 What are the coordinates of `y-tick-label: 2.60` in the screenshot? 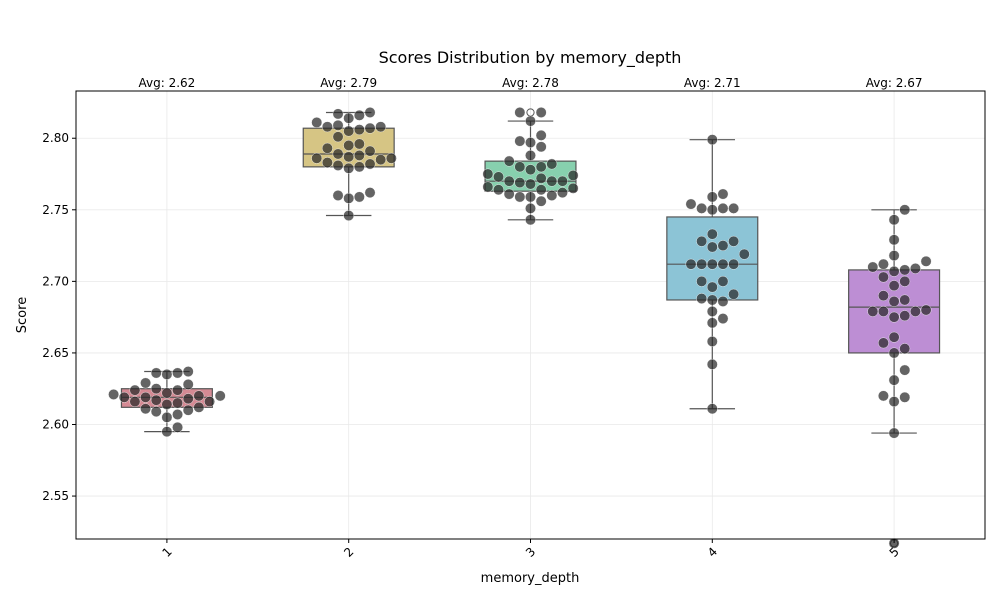 It's located at (55, 424).